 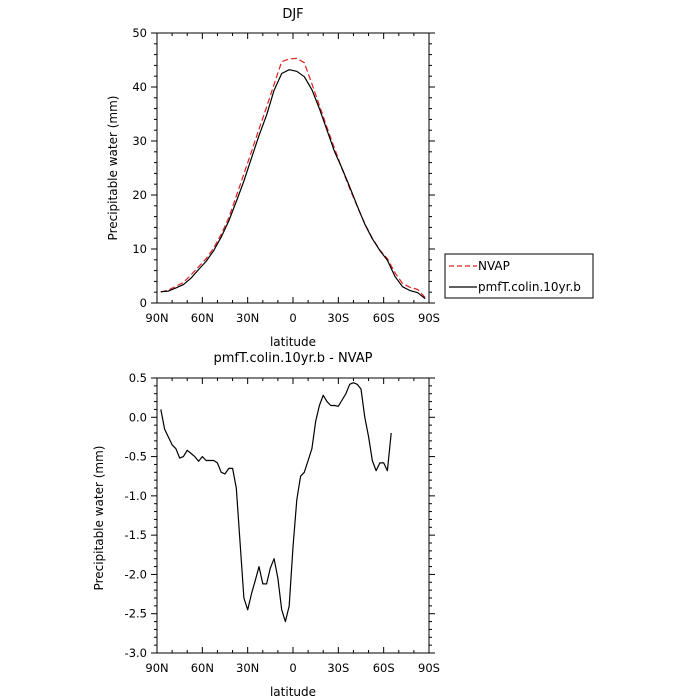 I want to click on djf-chart-series, so click(x=293, y=178).